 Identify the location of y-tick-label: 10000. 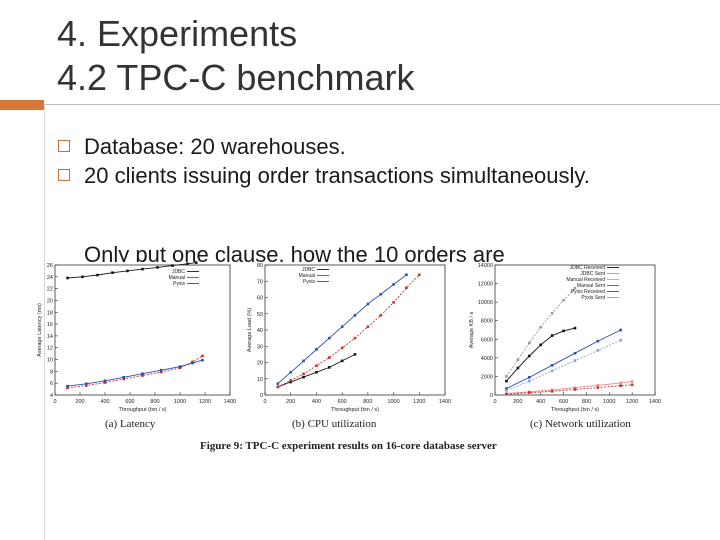
(485, 303).